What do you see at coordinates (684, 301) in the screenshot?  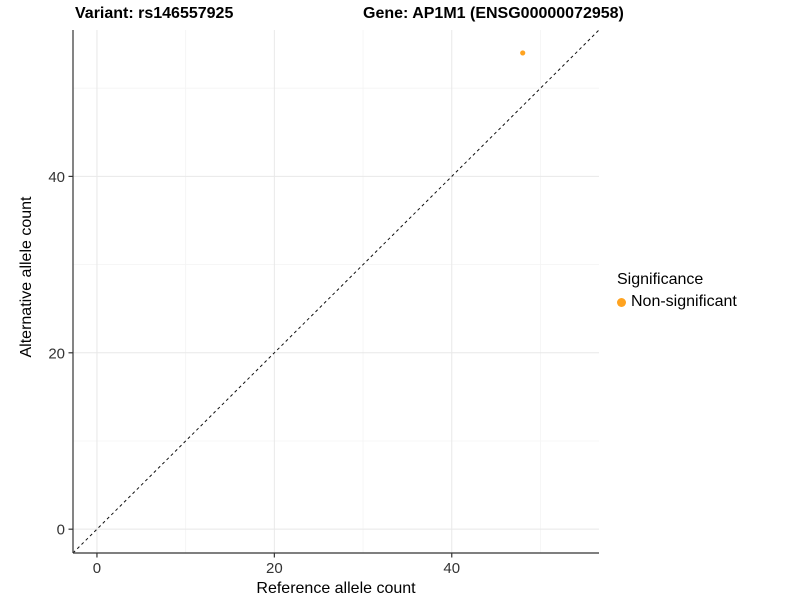 I see `legend-item-label: Non-significant` at bounding box center [684, 301].